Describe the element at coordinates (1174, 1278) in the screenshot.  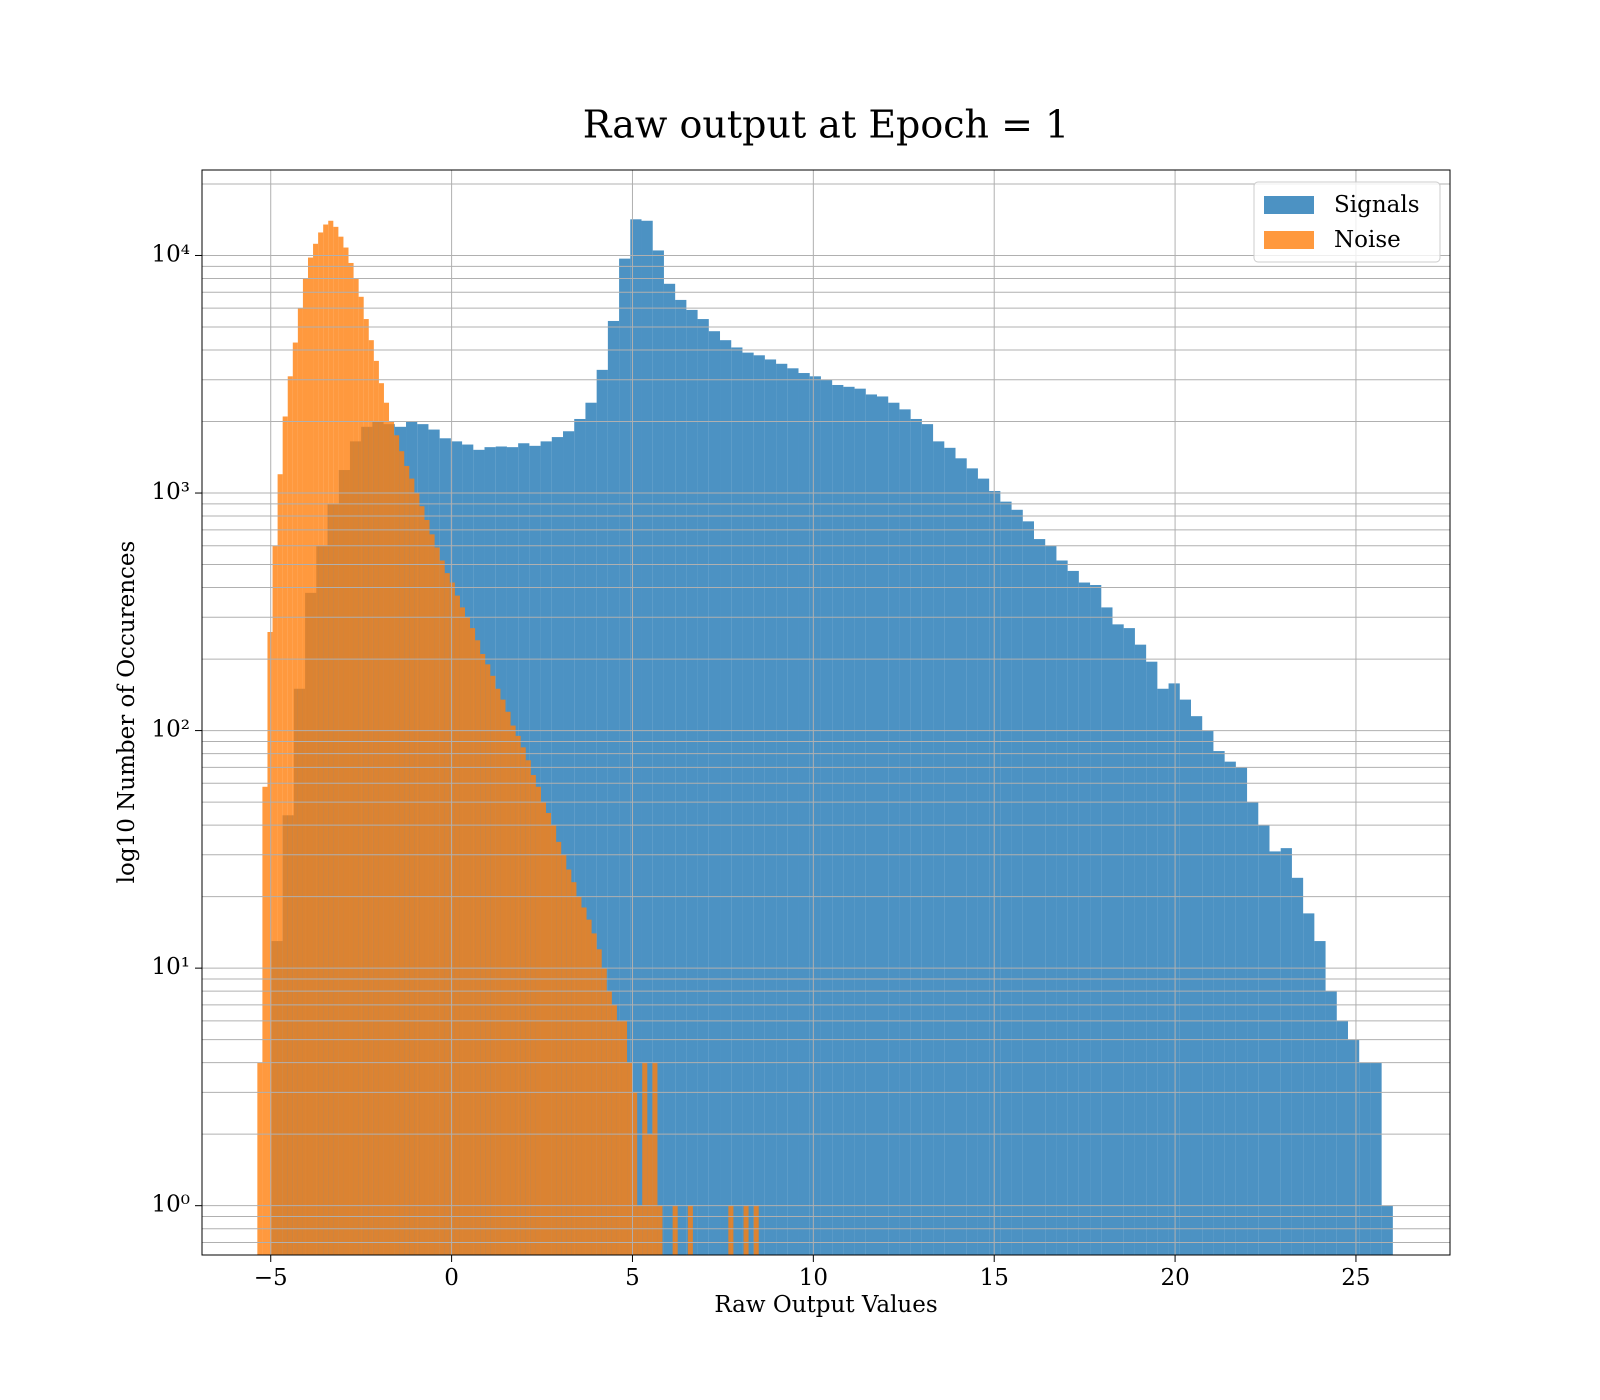
I see `x-tick-label: 20` at that location.